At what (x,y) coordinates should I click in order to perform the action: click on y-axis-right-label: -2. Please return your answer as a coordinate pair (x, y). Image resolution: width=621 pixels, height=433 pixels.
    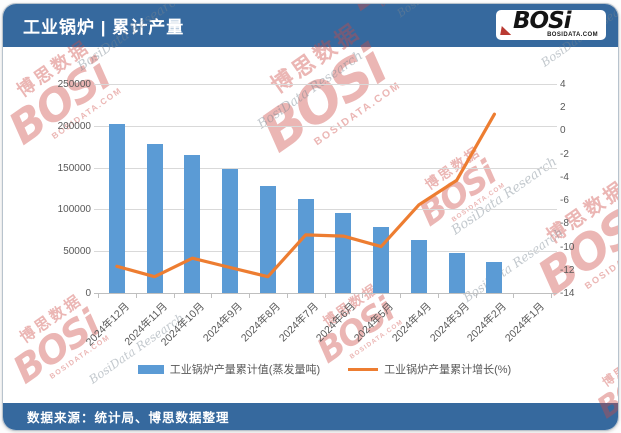
    Looking at the image, I should click on (564, 154).